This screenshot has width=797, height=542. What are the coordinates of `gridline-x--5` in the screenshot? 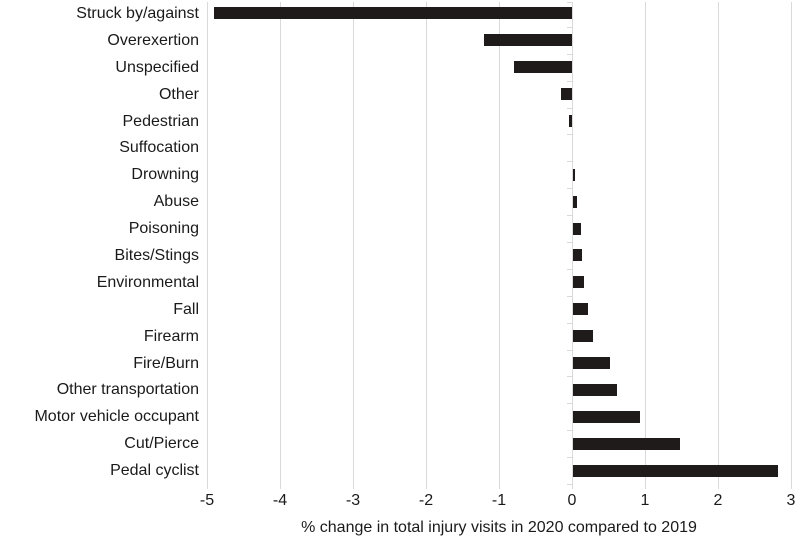 It's located at (207, 243).